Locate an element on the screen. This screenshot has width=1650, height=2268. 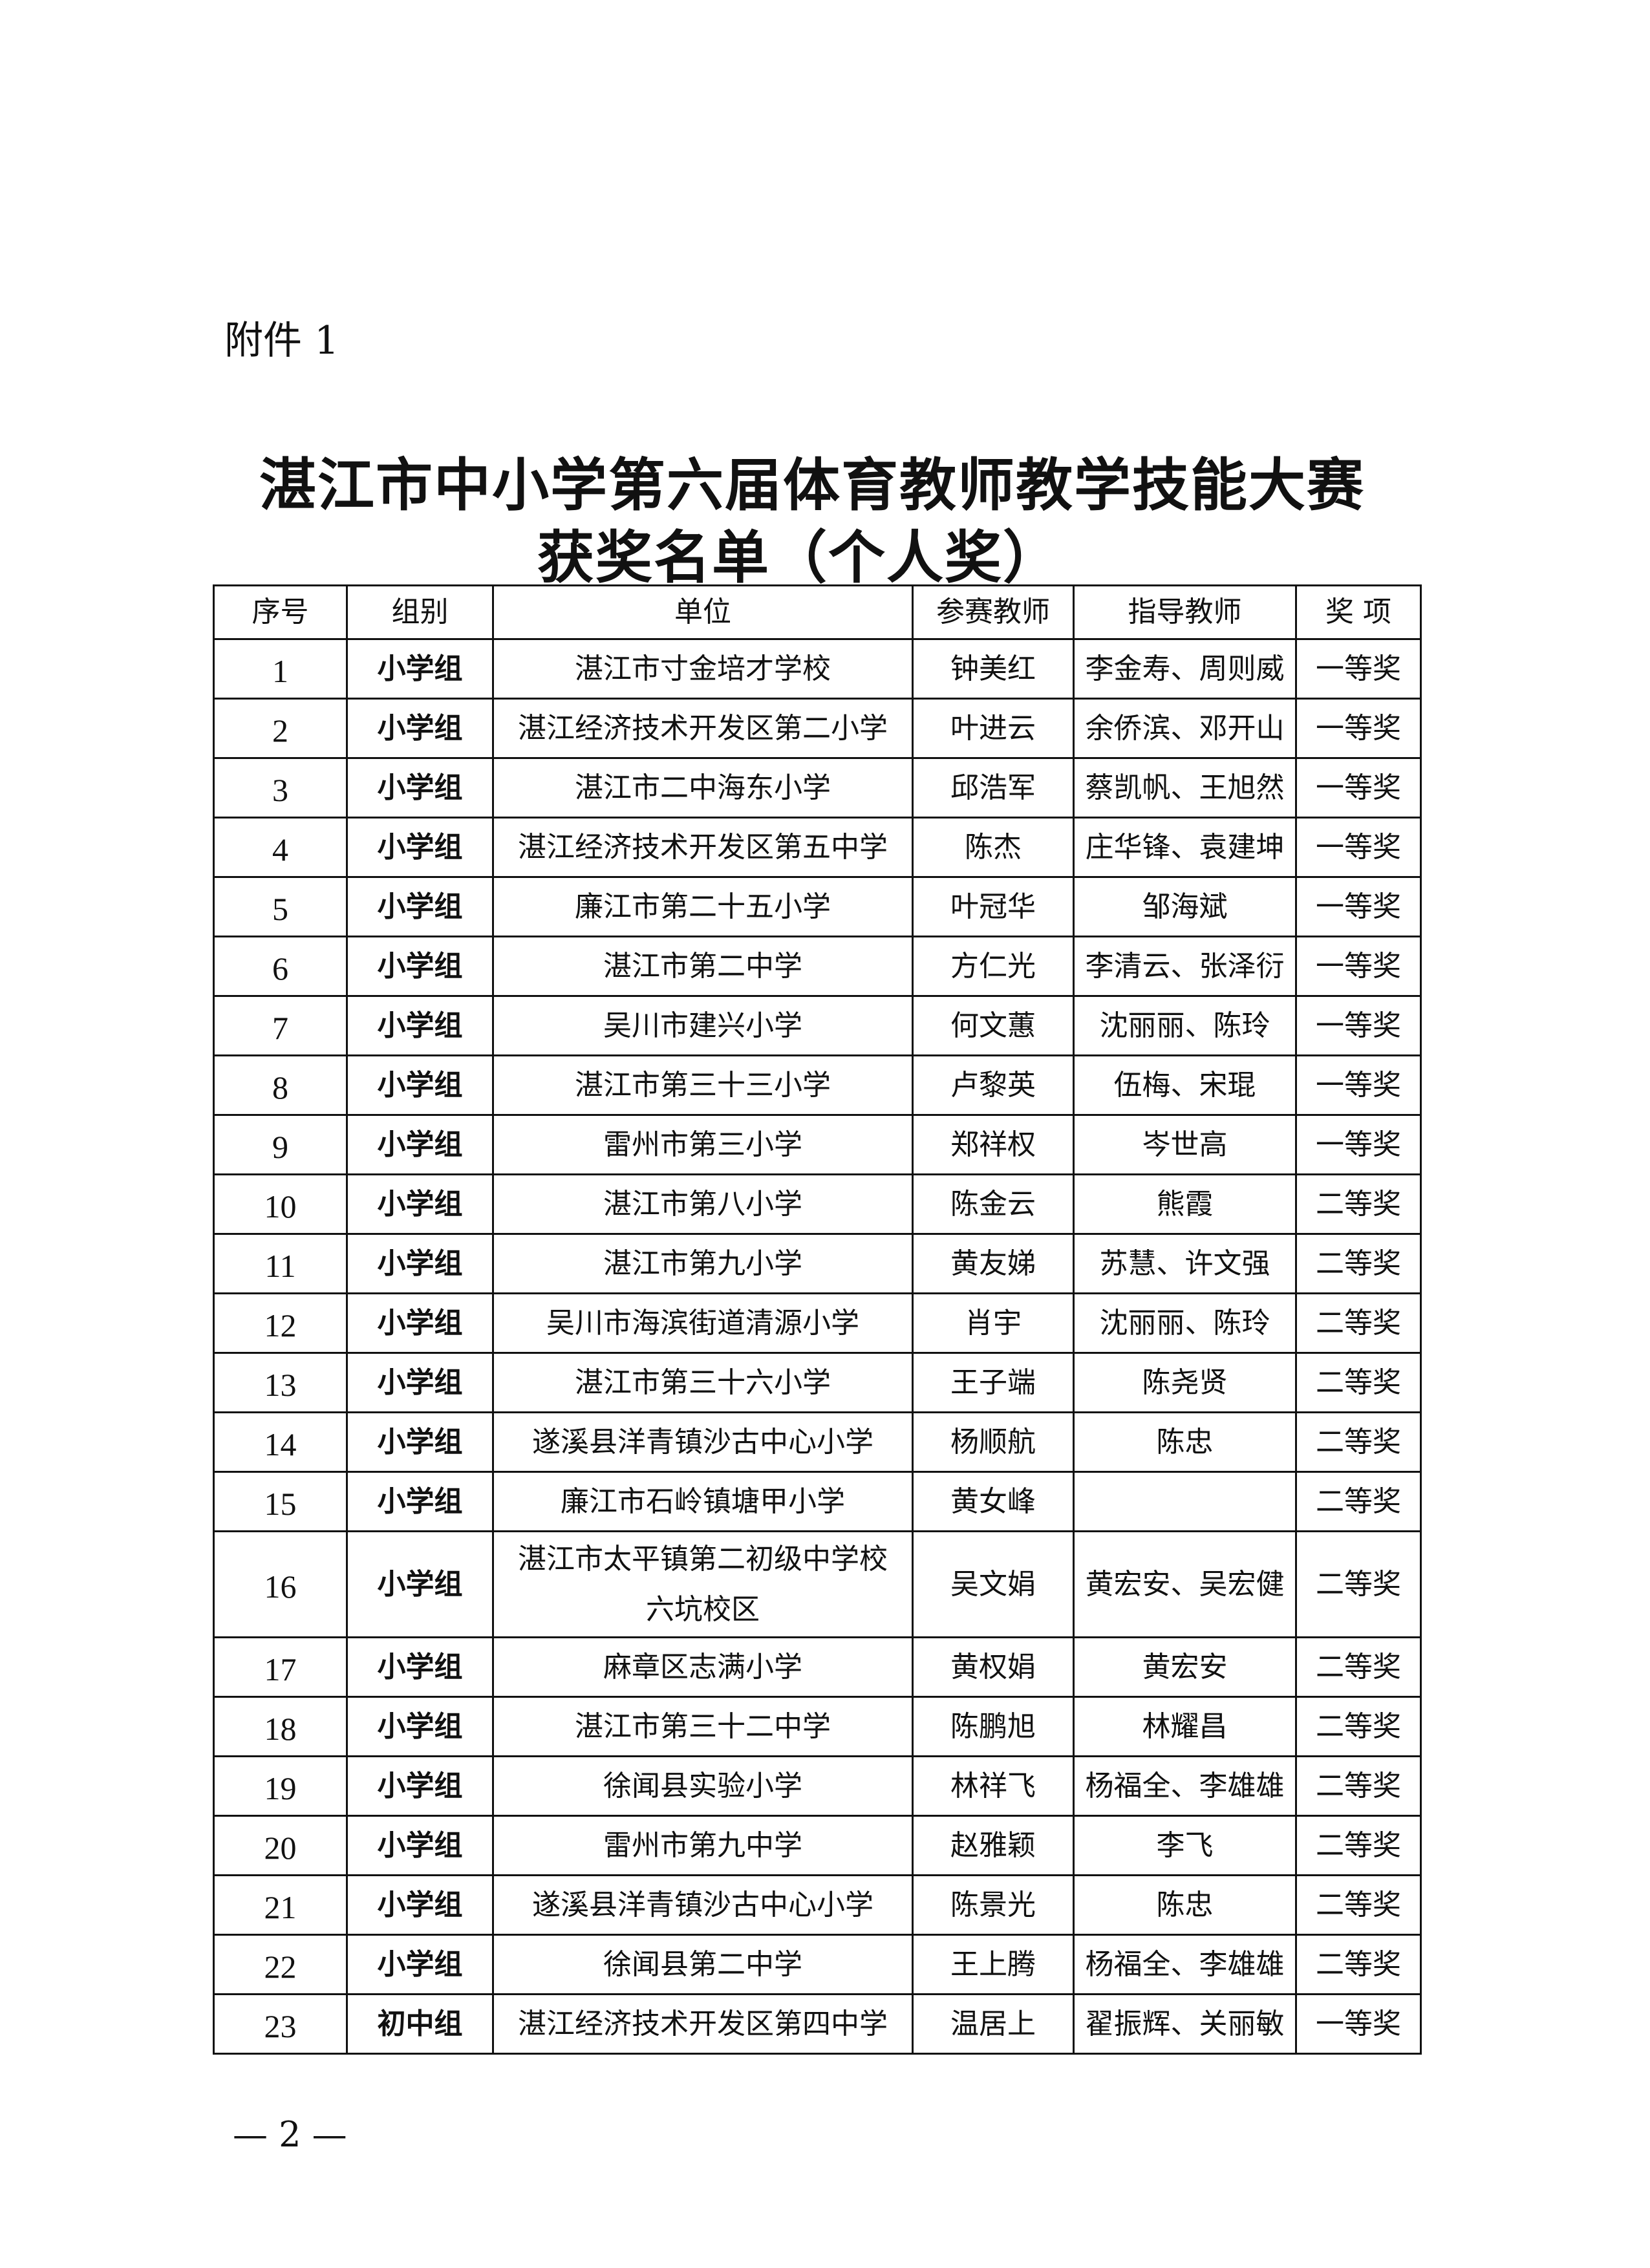
table-row: 14 小学组 遂溪县洋青镇沙古中心小学 杨顺航 陈忠 二等奖 is located at coordinates (817, 1442).